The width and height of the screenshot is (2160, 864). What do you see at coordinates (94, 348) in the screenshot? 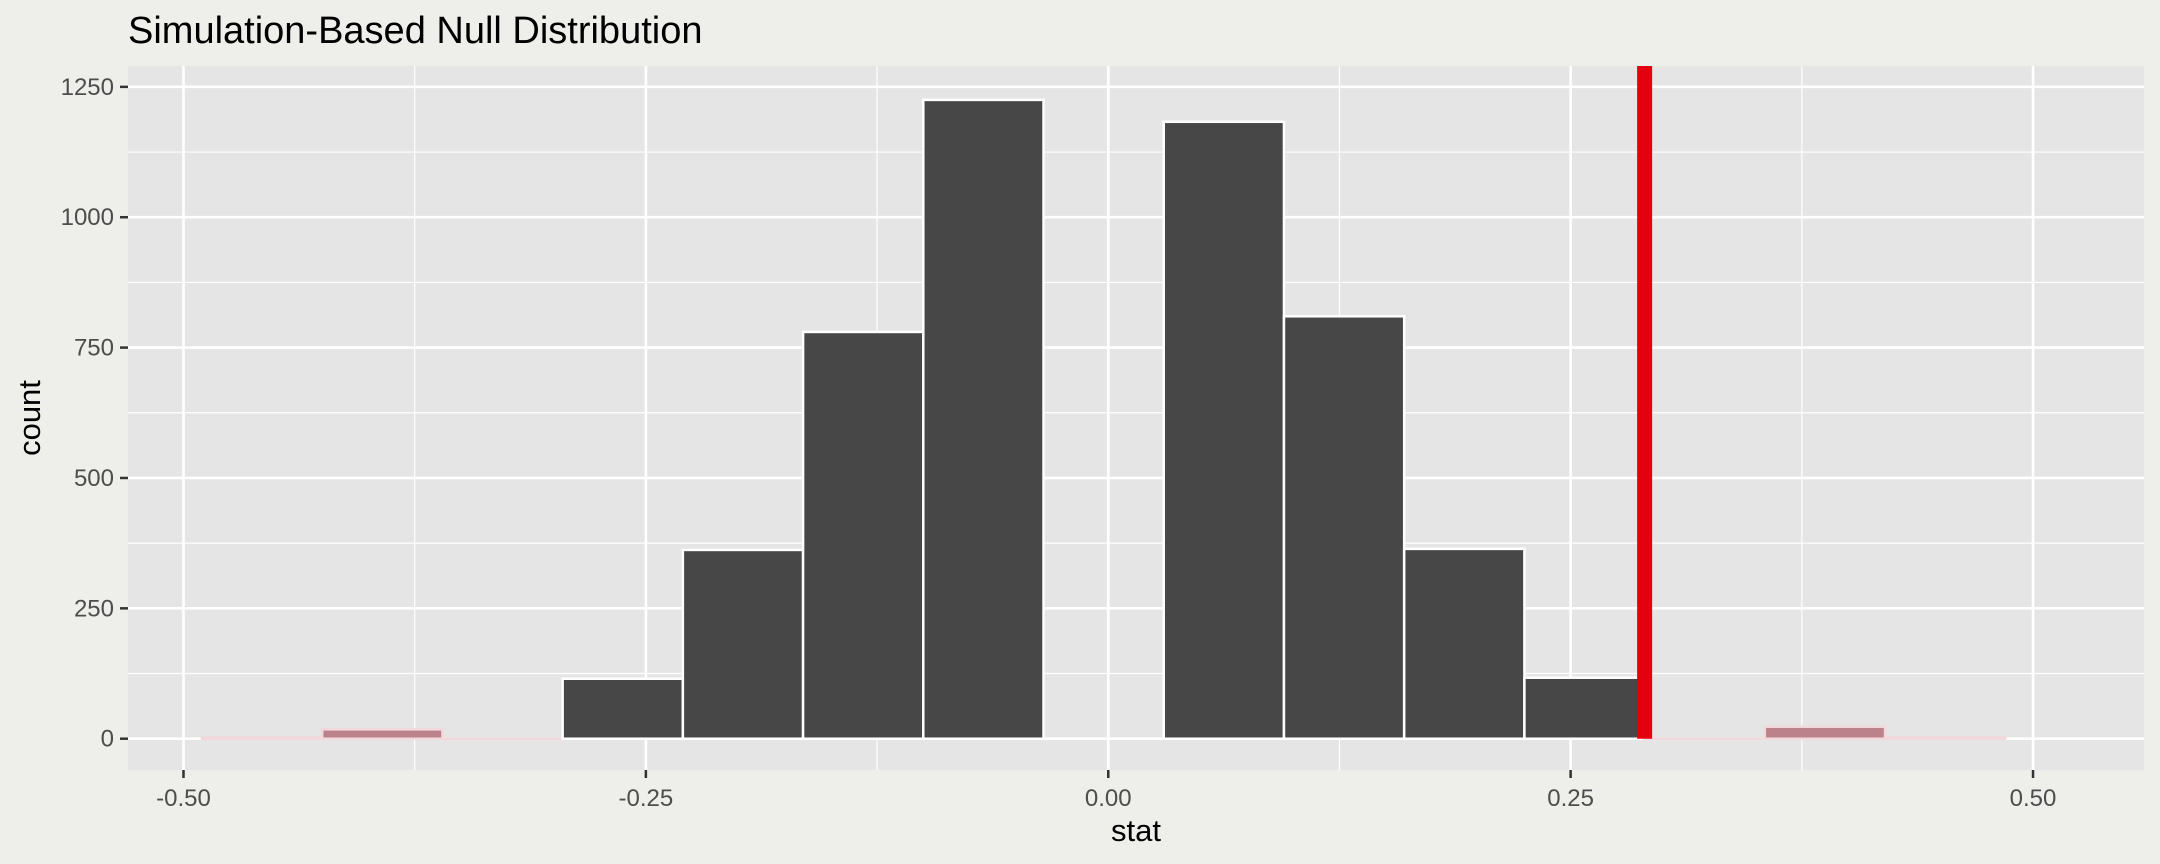
I see `y-tick-label: 750` at bounding box center [94, 348].